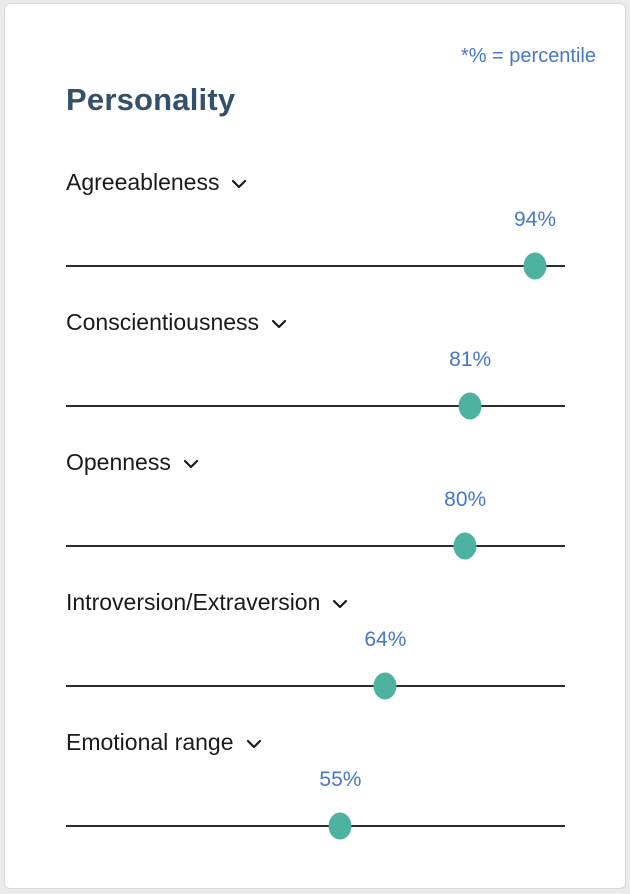 The height and width of the screenshot is (894, 630). I want to click on trait-row-openness: Openness 80%, so click(315, 517).